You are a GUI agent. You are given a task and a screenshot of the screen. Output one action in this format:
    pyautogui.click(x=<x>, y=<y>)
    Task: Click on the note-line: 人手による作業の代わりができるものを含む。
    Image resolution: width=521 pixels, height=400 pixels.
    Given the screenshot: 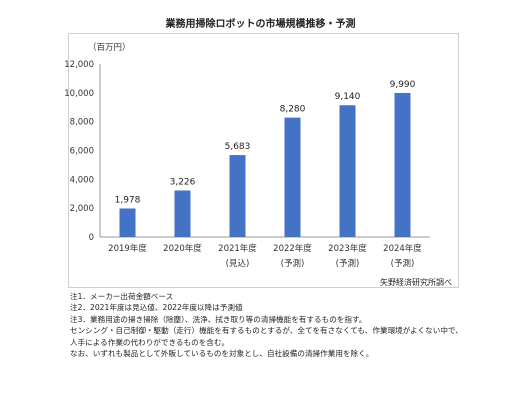 What is the action you would take?
    pyautogui.click(x=150, y=342)
    